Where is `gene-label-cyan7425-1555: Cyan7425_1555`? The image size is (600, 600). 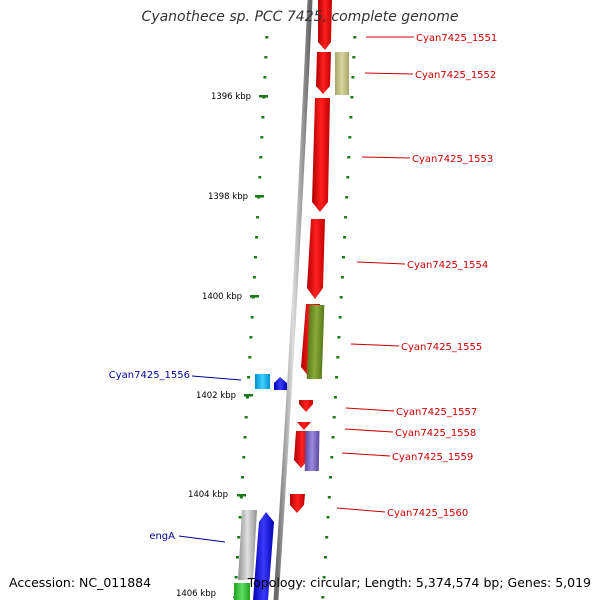 gene-label-cyan7425-1555: Cyan7425_1555 is located at coordinates (441, 347).